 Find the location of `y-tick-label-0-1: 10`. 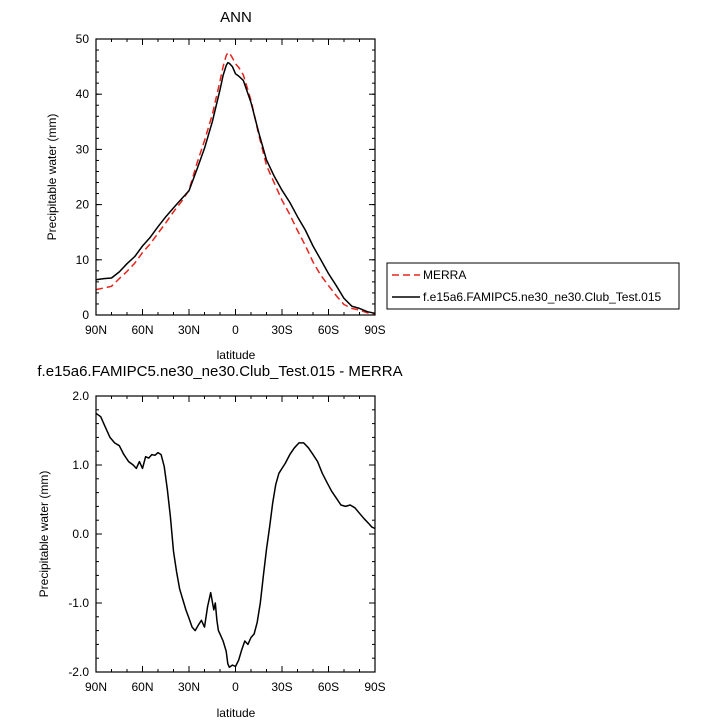

y-tick-label-0-1: 10 is located at coordinates (83, 260).